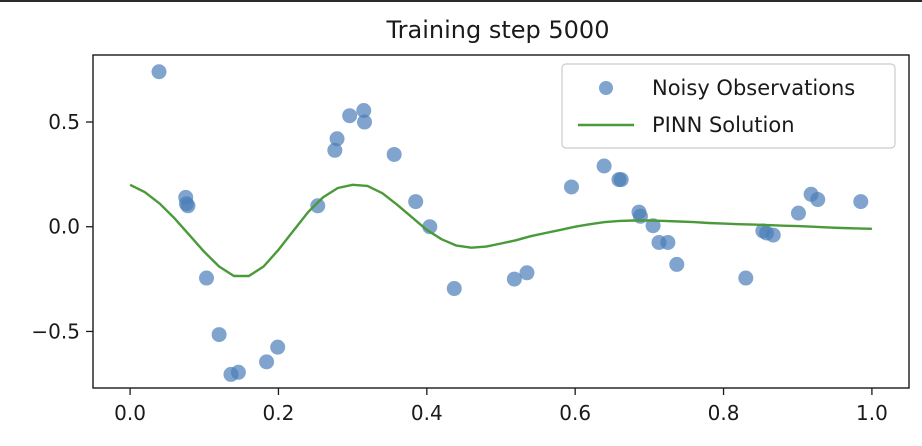  Describe the element at coordinates (753, 88) in the screenshot. I see `legend-label-observations: Noisy Observations` at that location.